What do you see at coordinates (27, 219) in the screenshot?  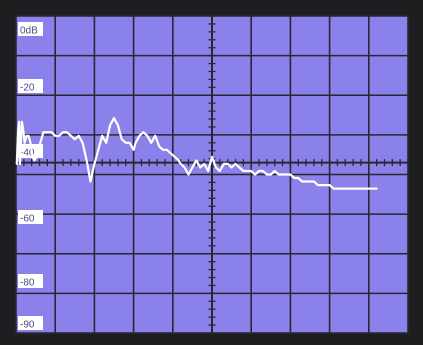 I see `y-tick-label: -60` at bounding box center [27, 219].